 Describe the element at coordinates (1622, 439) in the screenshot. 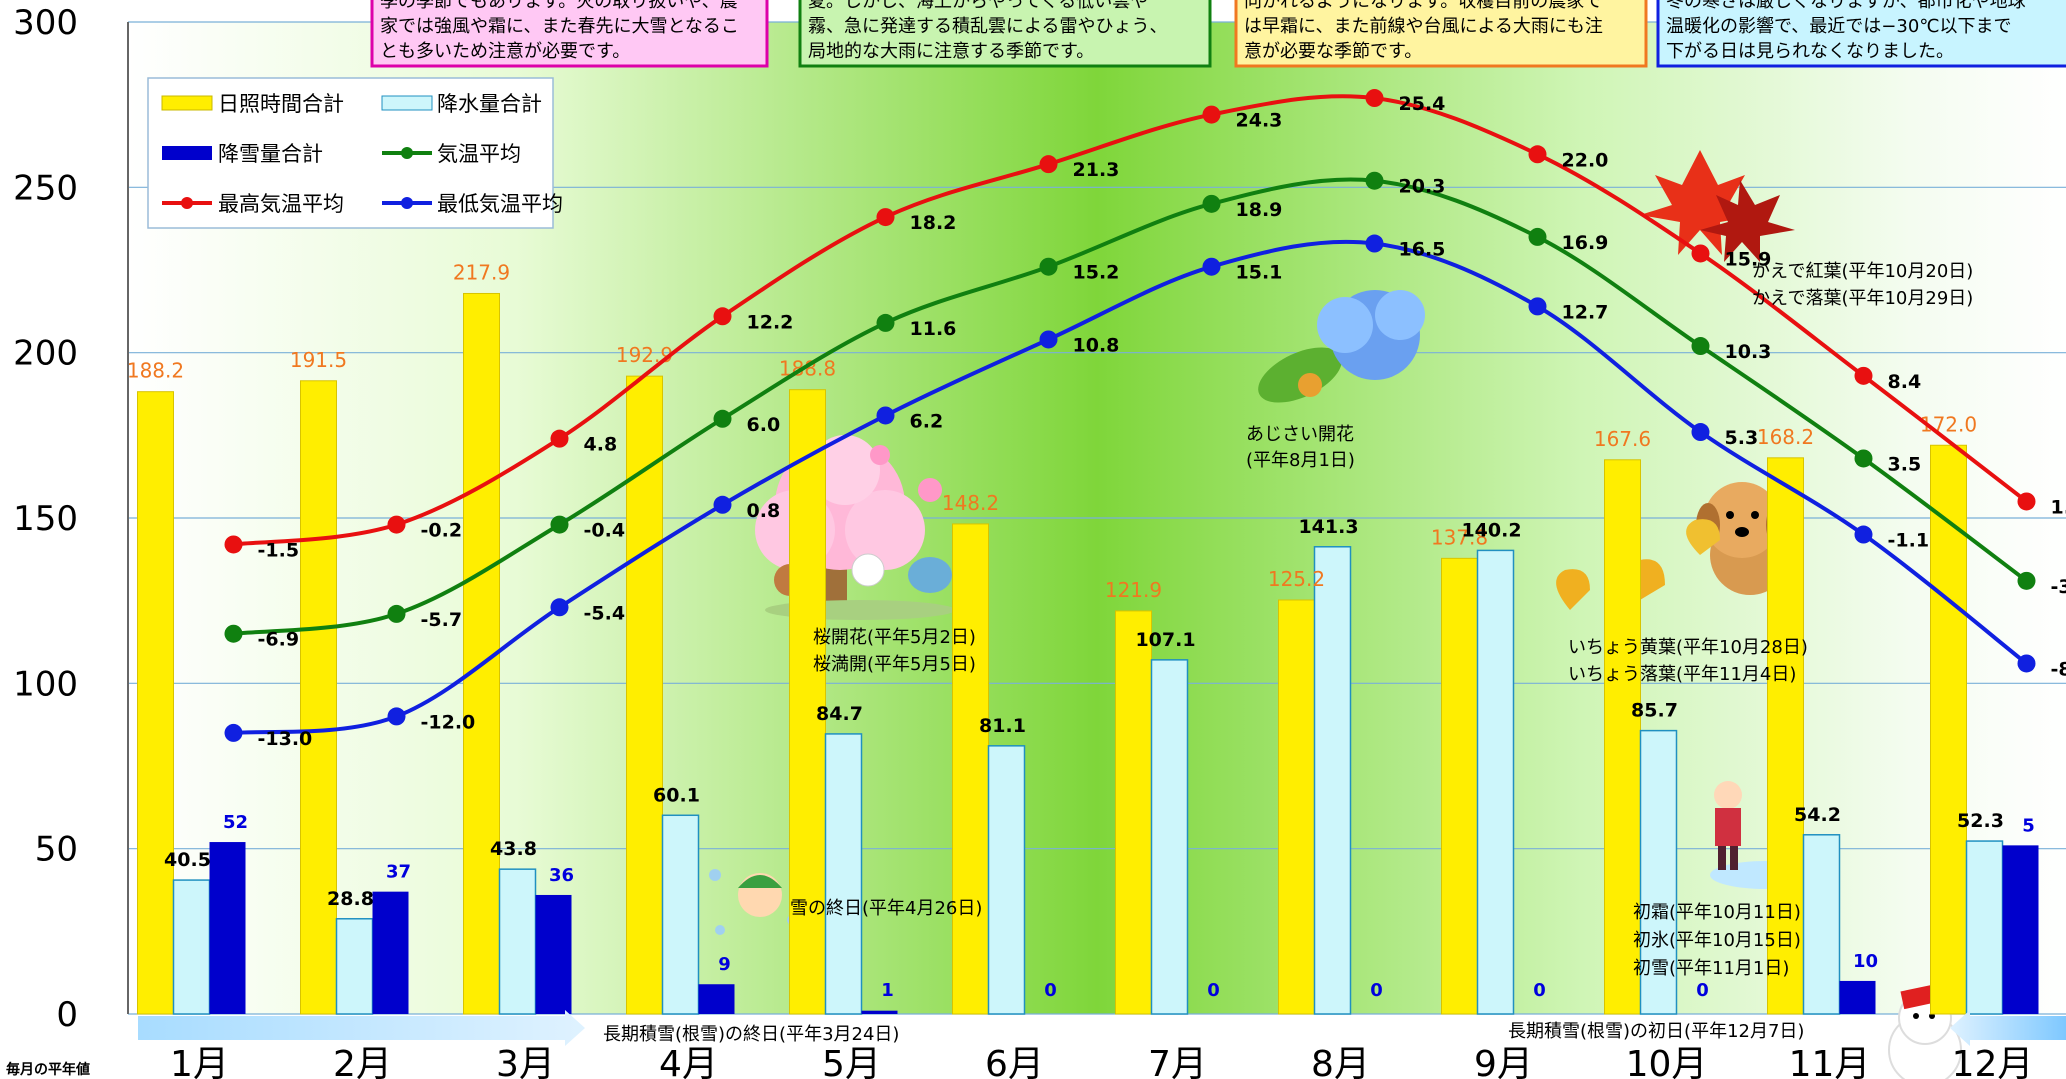

I see `sunshine-value-label: 167.6` at that location.